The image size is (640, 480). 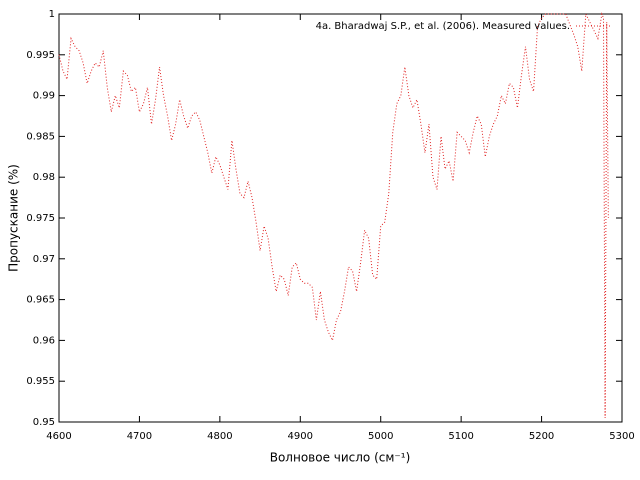 I want to click on y-tick-label: 0.975, so click(x=40, y=218).